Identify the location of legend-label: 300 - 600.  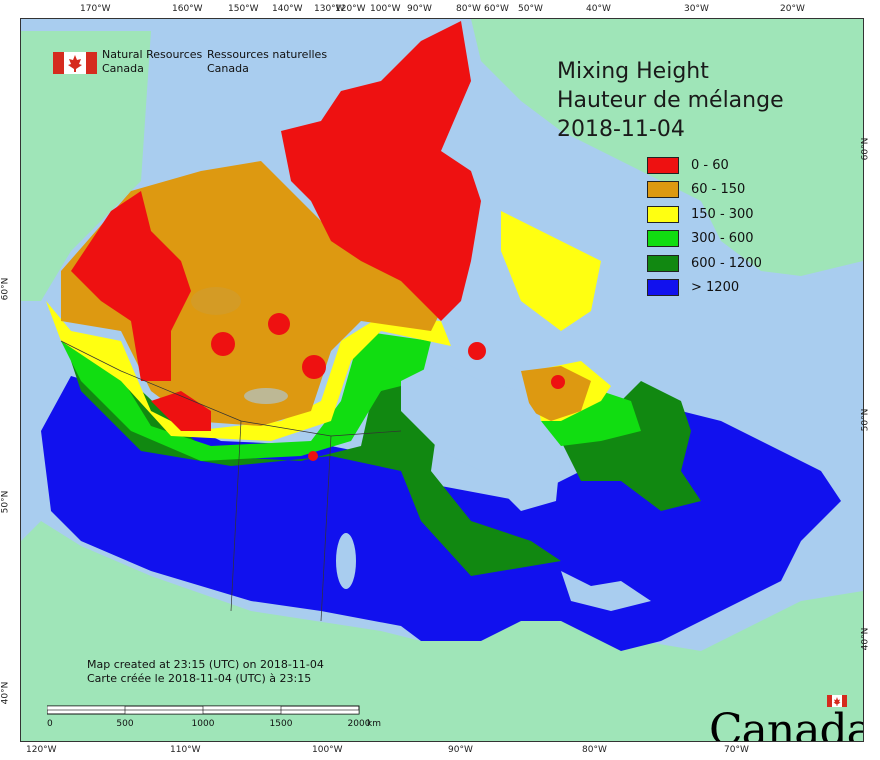
(722, 239).